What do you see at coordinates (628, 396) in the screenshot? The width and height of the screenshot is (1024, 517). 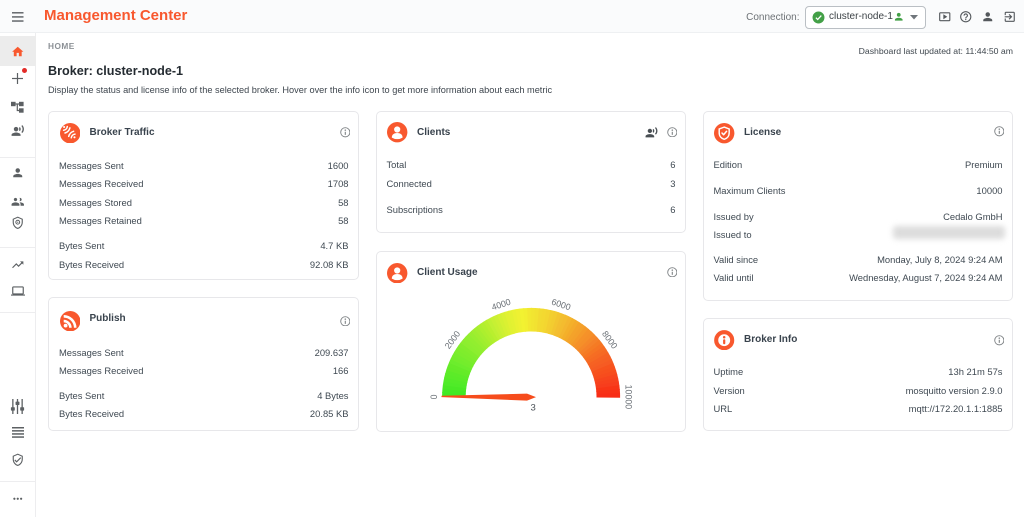 I see `svg-text: 10000` at bounding box center [628, 396].